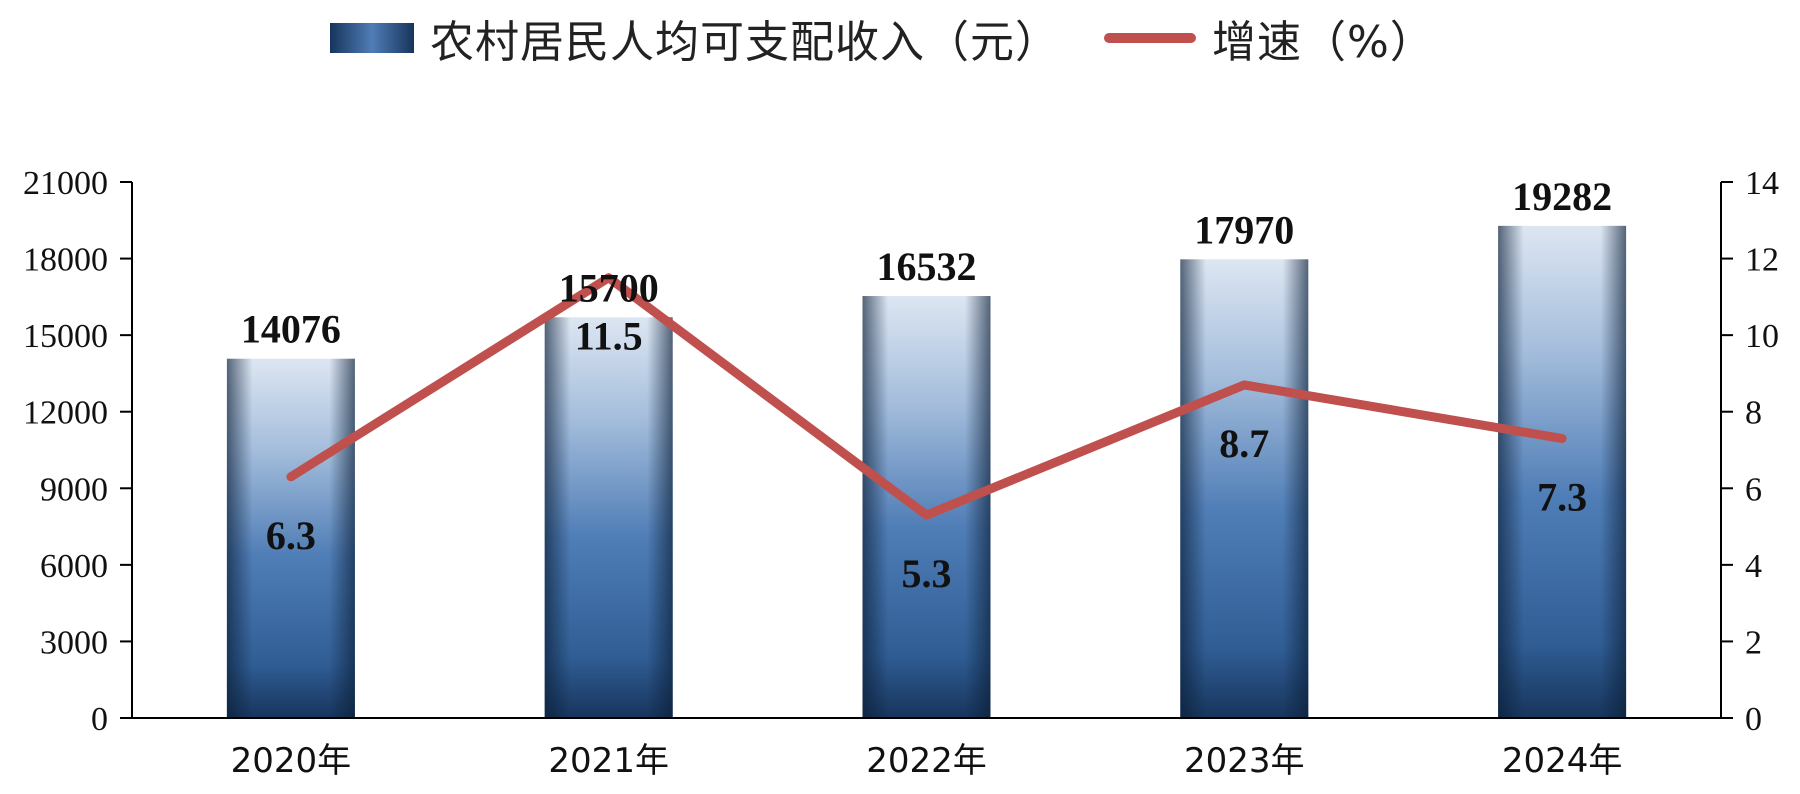 The height and width of the screenshot is (794, 1800). What do you see at coordinates (74, 489) in the screenshot?
I see `left-tick-label: 9000` at bounding box center [74, 489].